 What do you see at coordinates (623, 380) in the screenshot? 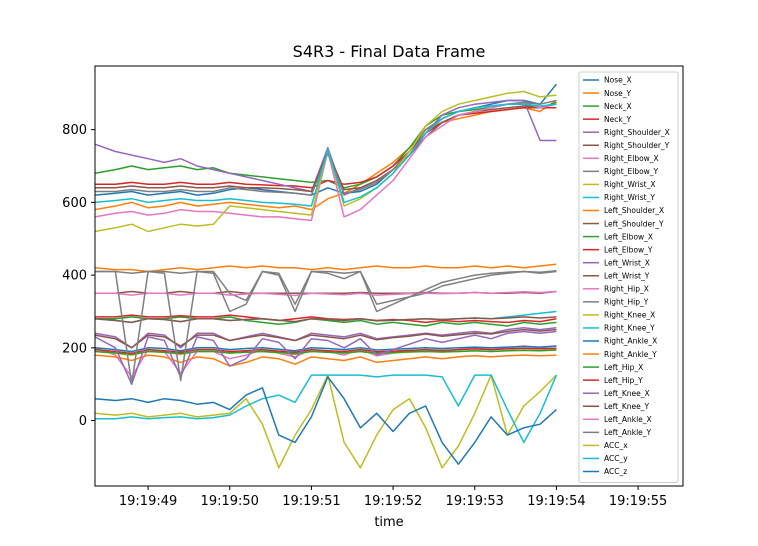
I see `legend-label: Left_Hip_Y` at bounding box center [623, 380].